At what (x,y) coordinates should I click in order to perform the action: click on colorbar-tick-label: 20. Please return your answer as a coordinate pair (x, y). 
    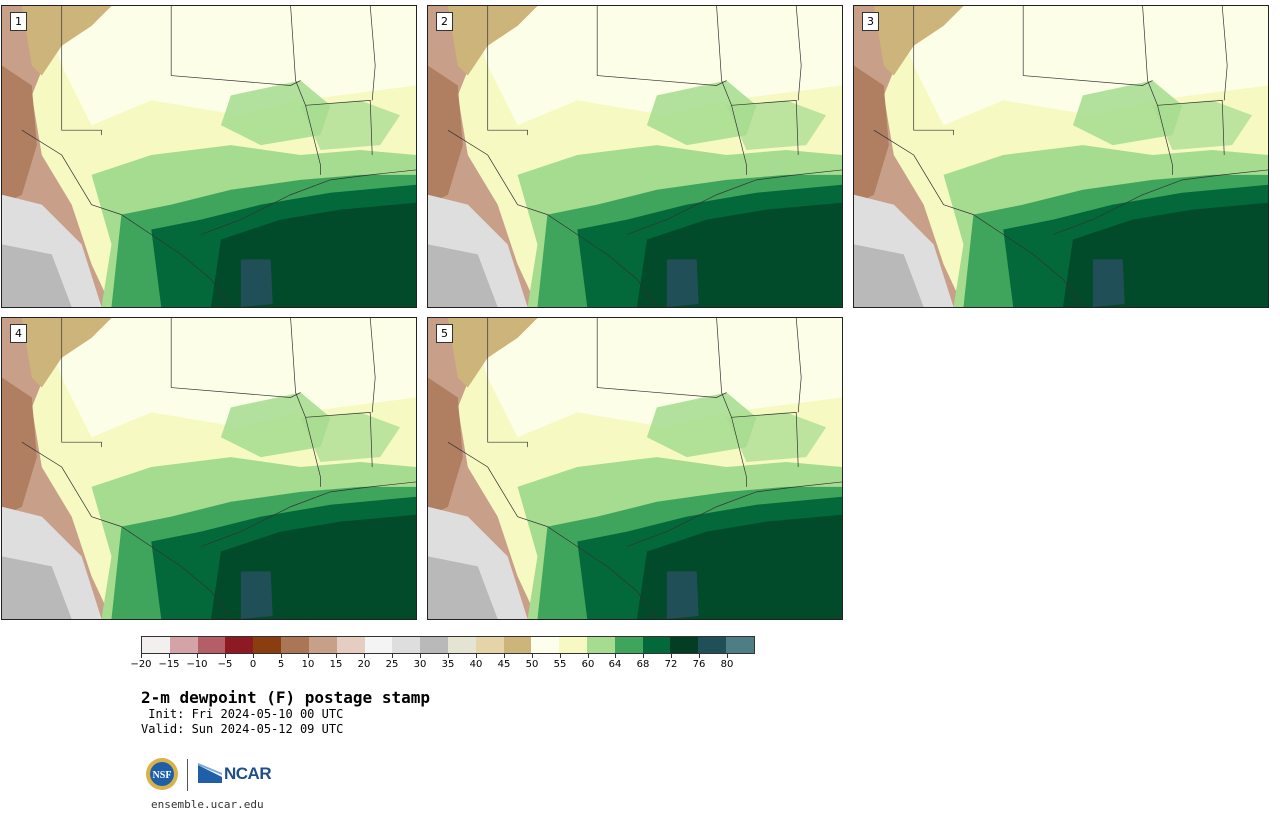
    Looking at the image, I should click on (364, 664).